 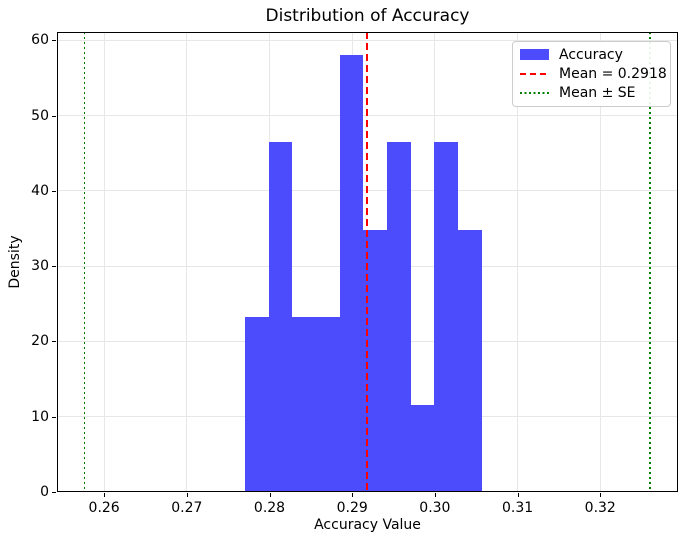 What do you see at coordinates (269, 508) in the screenshot?
I see `x-tick-label: 0.28` at bounding box center [269, 508].